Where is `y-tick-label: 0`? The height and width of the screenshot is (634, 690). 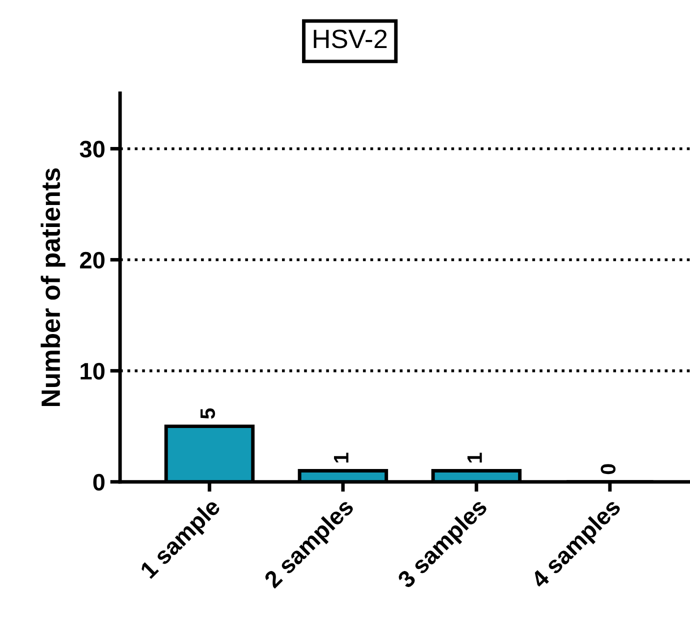 y-tick-label: 0 is located at coordinates (99, 482).